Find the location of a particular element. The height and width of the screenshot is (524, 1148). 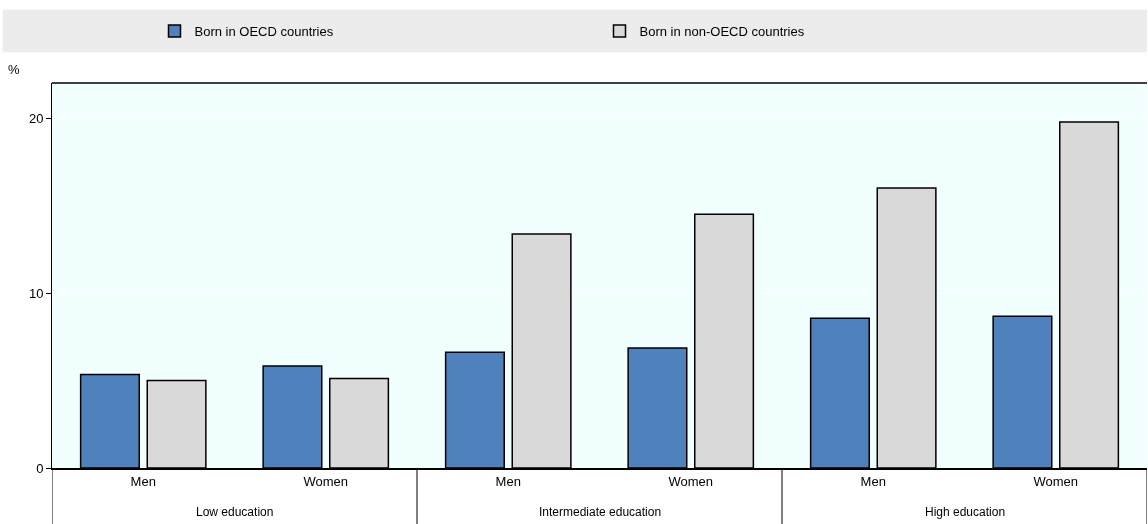

text: Intermediate education is located at coordinates (600, 512).